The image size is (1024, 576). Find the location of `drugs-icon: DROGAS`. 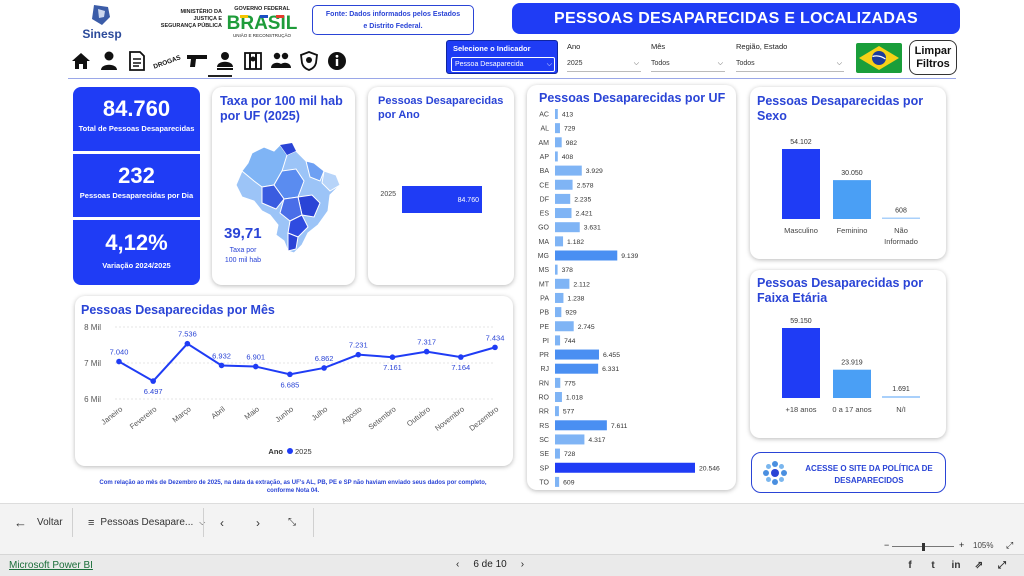

drugs-icon: DROGAS is located at coordinates (167, 61).